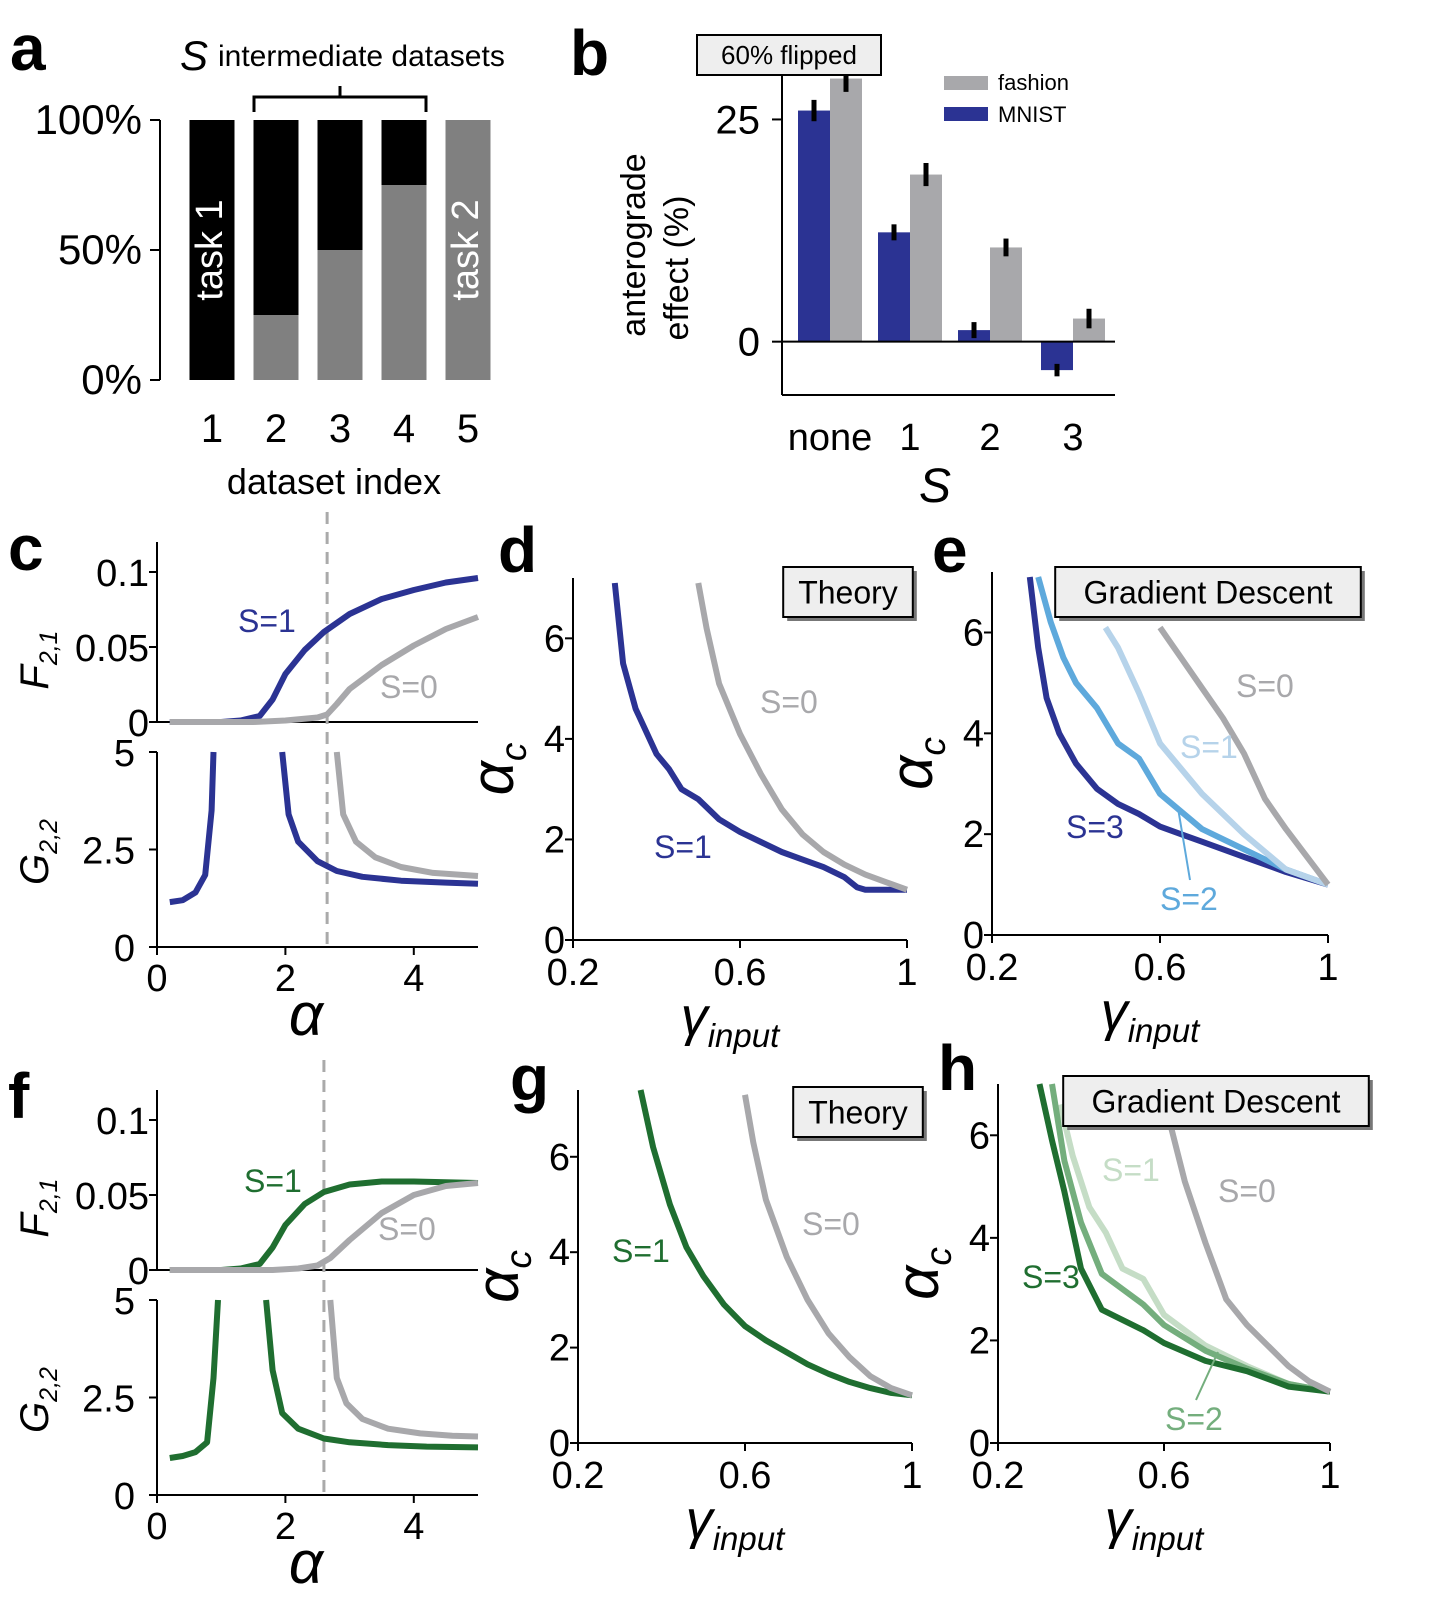 The height and width of the screenshot is (1612, 1432). I want to click on bar-label-task1: task 1, so click(210, 249).